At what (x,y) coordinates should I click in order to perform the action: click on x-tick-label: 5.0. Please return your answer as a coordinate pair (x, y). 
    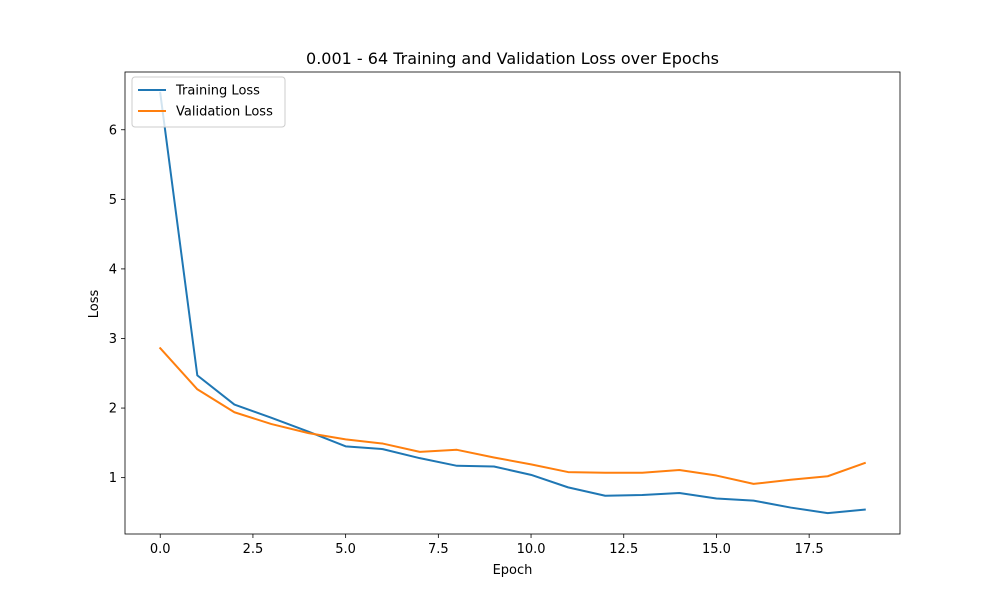
    Looking at the image, I should click on (345, 549).